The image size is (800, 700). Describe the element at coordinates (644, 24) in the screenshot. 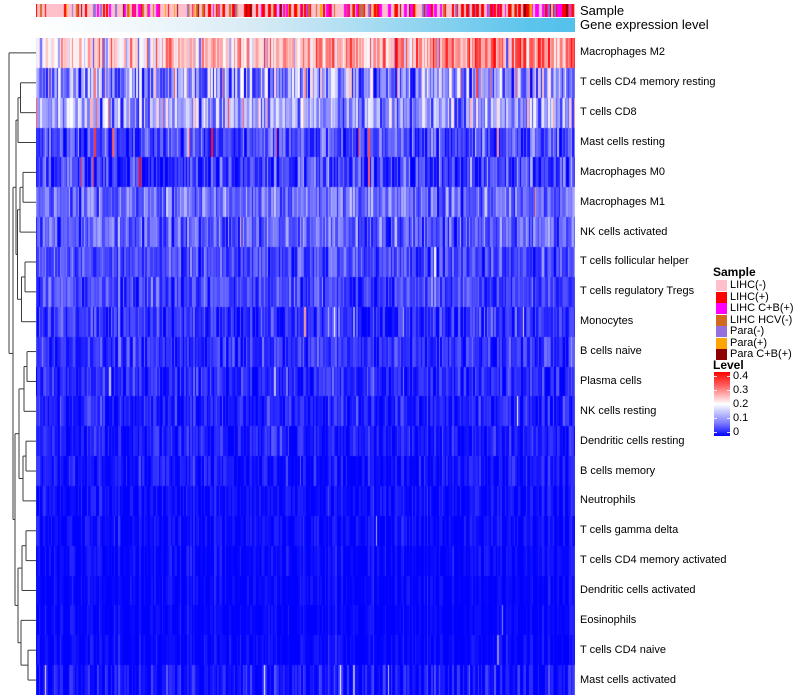

I see `gene-bar-label: Gene expression level` at that location.